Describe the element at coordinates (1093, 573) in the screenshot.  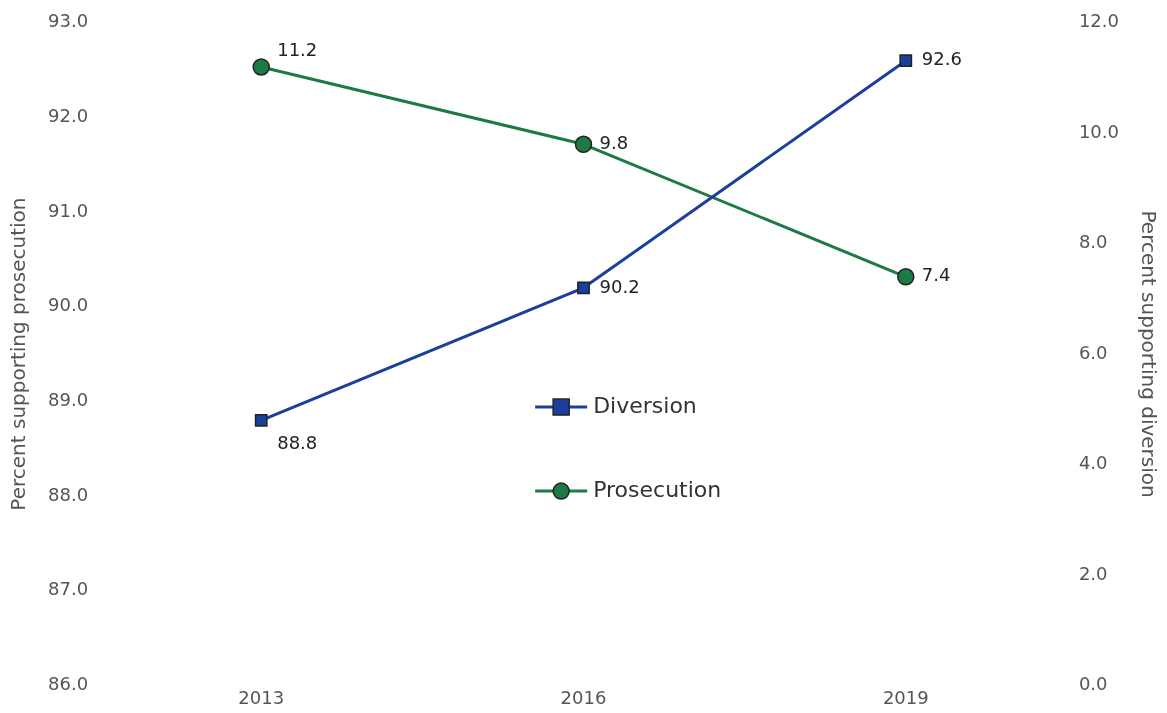
I see `y2-tick-label: 2.0` at that location.